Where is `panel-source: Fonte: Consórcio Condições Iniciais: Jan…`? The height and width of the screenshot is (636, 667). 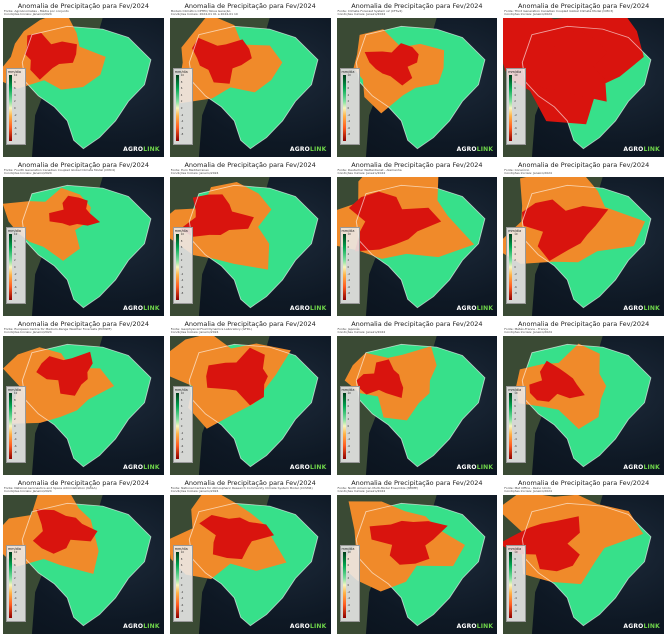
panel-source: Fonte: Consórcio Condições Iniciais: Jan… is located at coordinates (528, 172).